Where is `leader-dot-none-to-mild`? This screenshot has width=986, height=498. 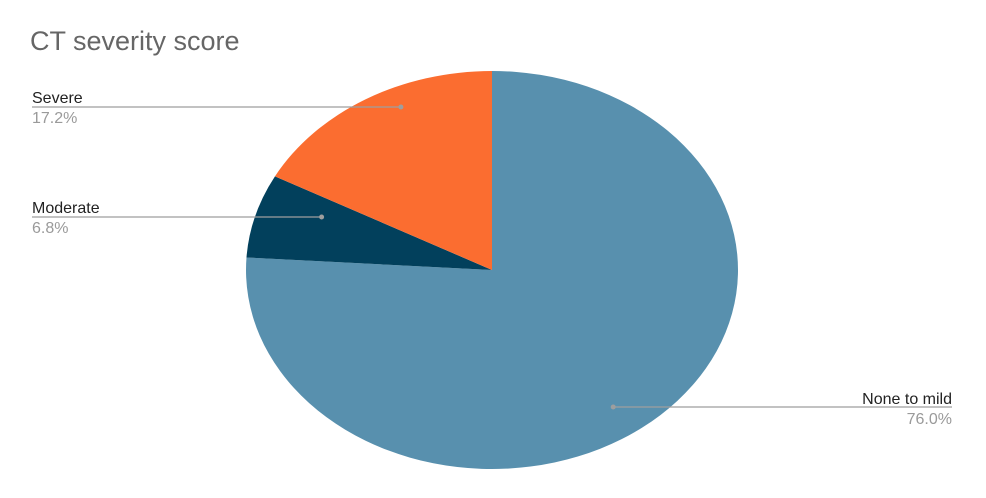 leader-dot-none-to-mild is located at coordinates (613, 407).